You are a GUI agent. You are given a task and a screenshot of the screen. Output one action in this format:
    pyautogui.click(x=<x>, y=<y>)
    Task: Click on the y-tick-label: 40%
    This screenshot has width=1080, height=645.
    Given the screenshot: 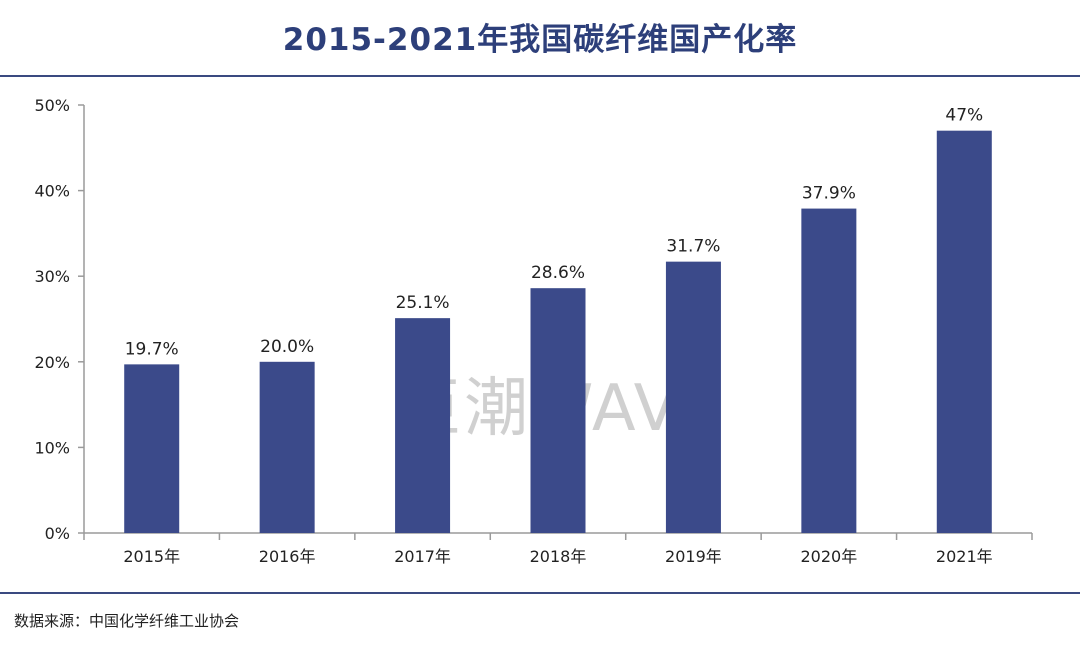 What is the action you would take?
    pyautogui.click(x=52, y=191)
    